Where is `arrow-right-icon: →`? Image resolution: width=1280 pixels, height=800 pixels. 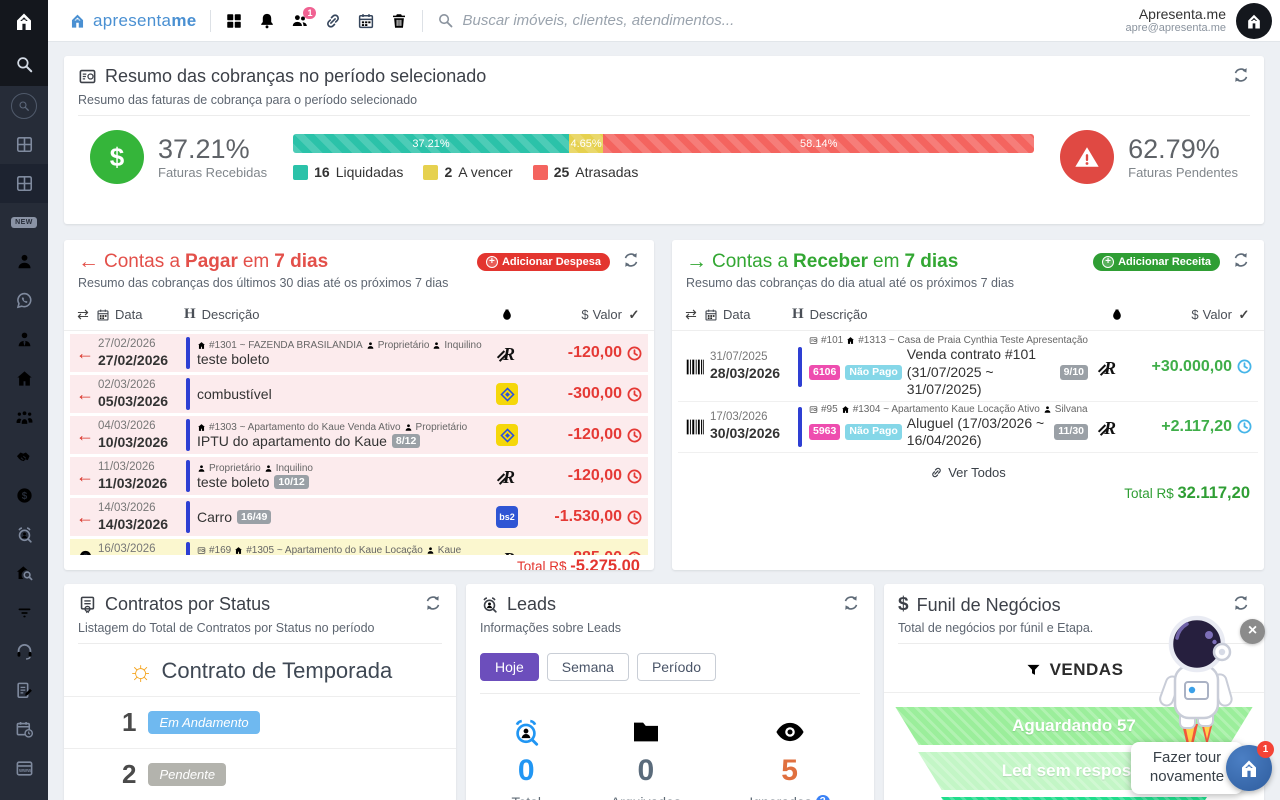 arrow-right-icon: → is located at coordinates (696, 261).